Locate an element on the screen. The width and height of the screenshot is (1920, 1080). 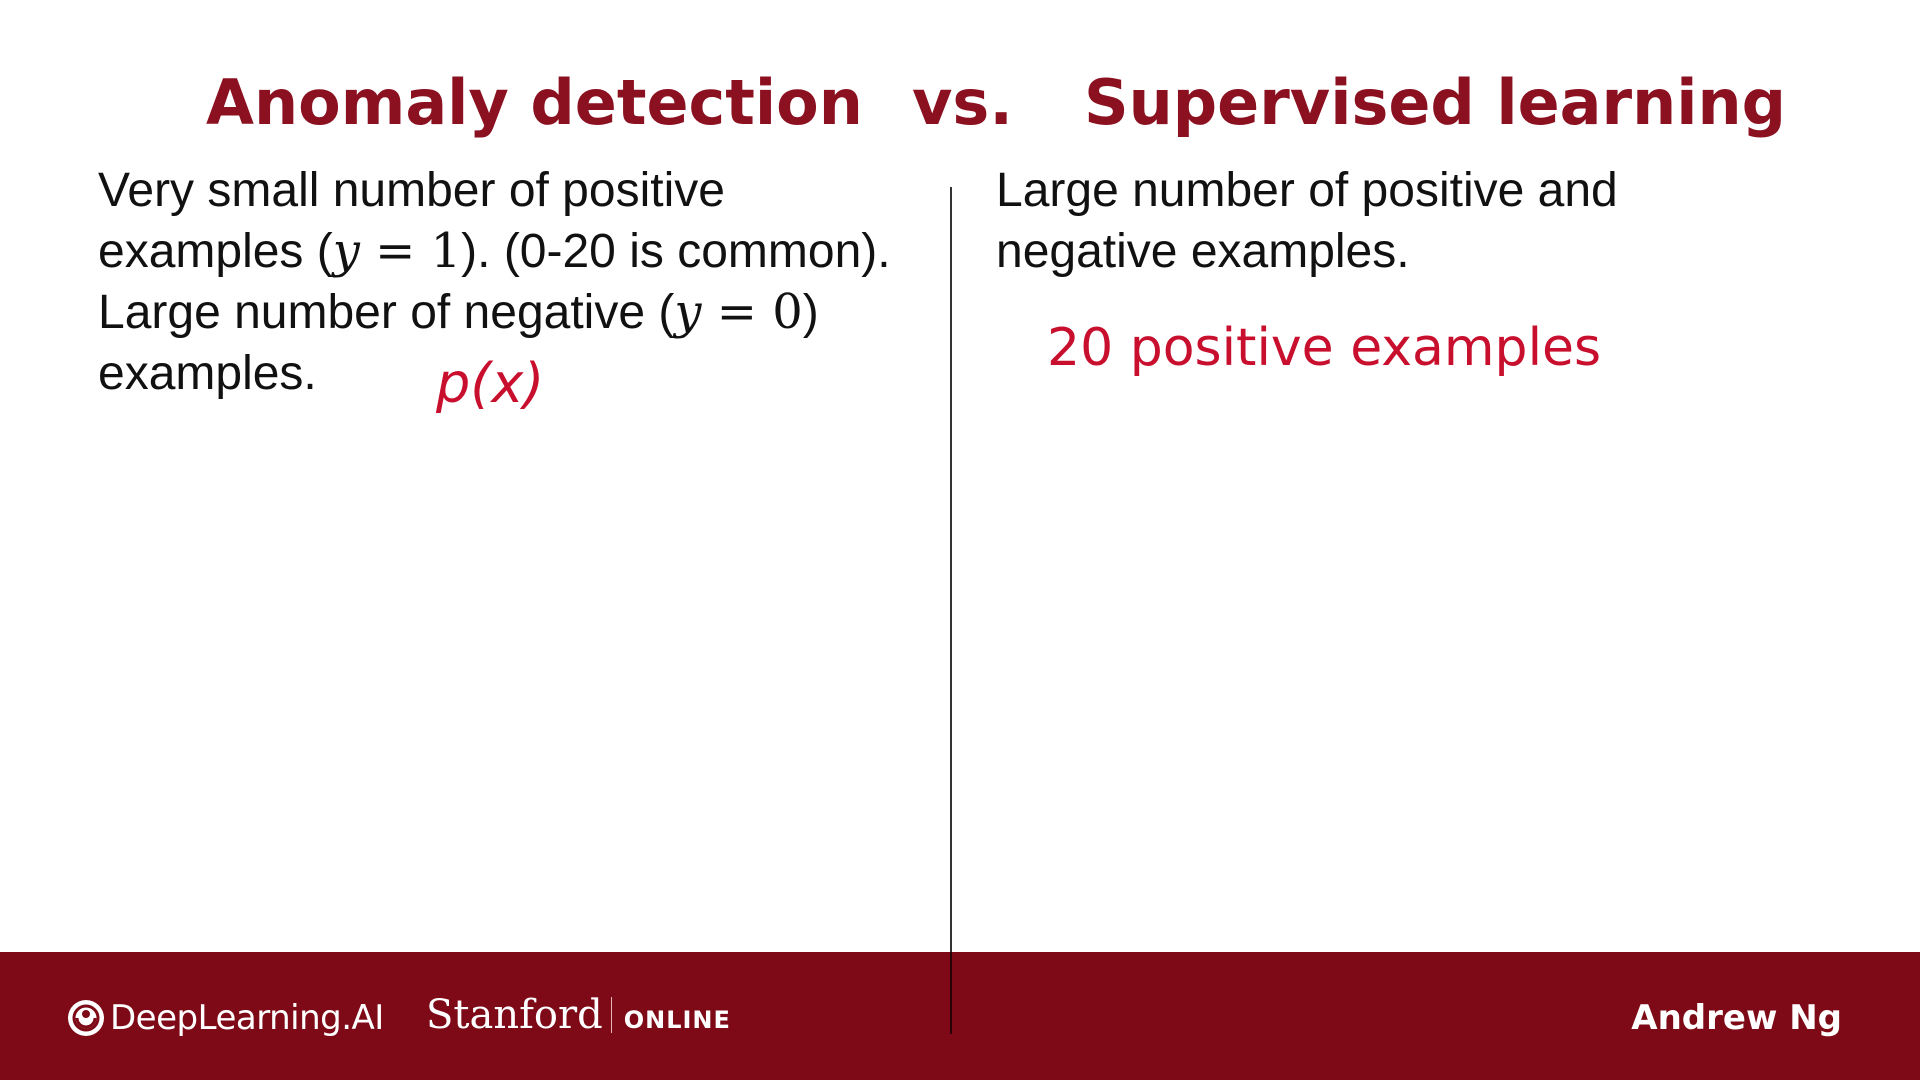
handwritten-px-text: p(x) is located at coordinates (490, 383).